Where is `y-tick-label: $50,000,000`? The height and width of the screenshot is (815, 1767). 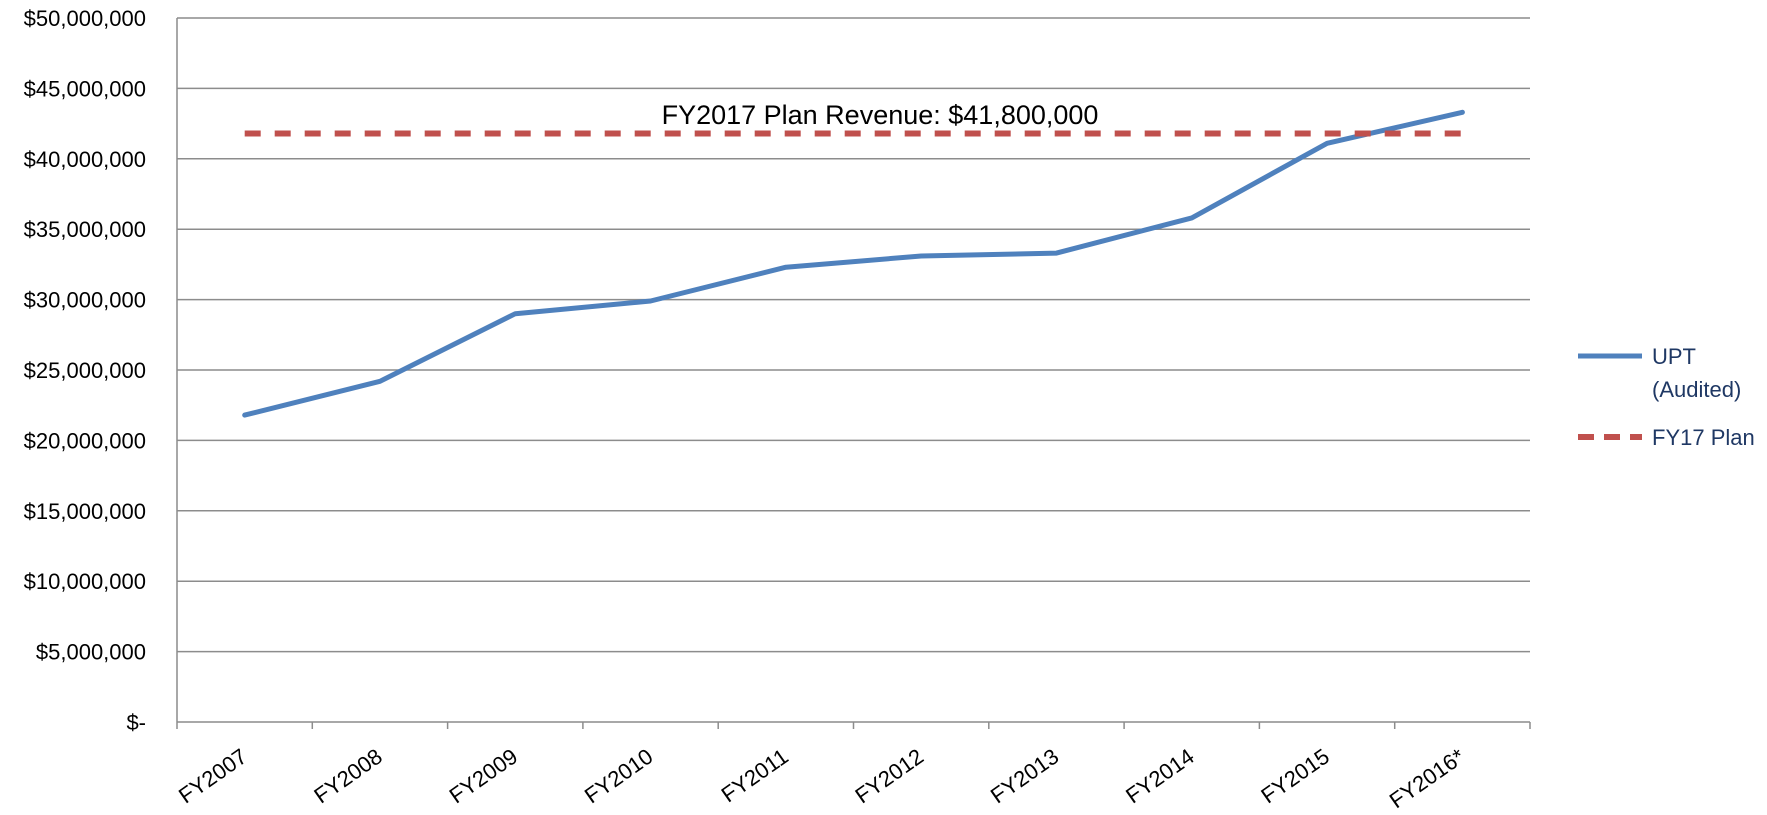 y-tick-label: $50,000,000 is located at coordinates (85, 18).